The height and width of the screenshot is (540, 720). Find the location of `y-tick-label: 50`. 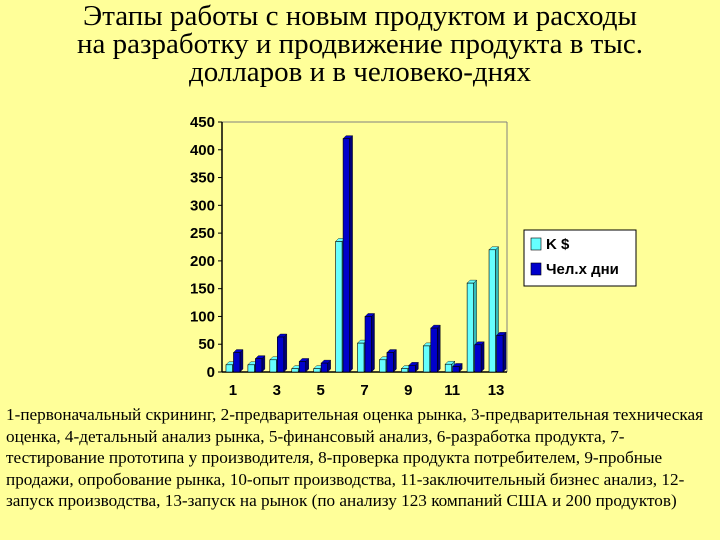

y-tick-label: 50 is located at coordinates (206, 344).